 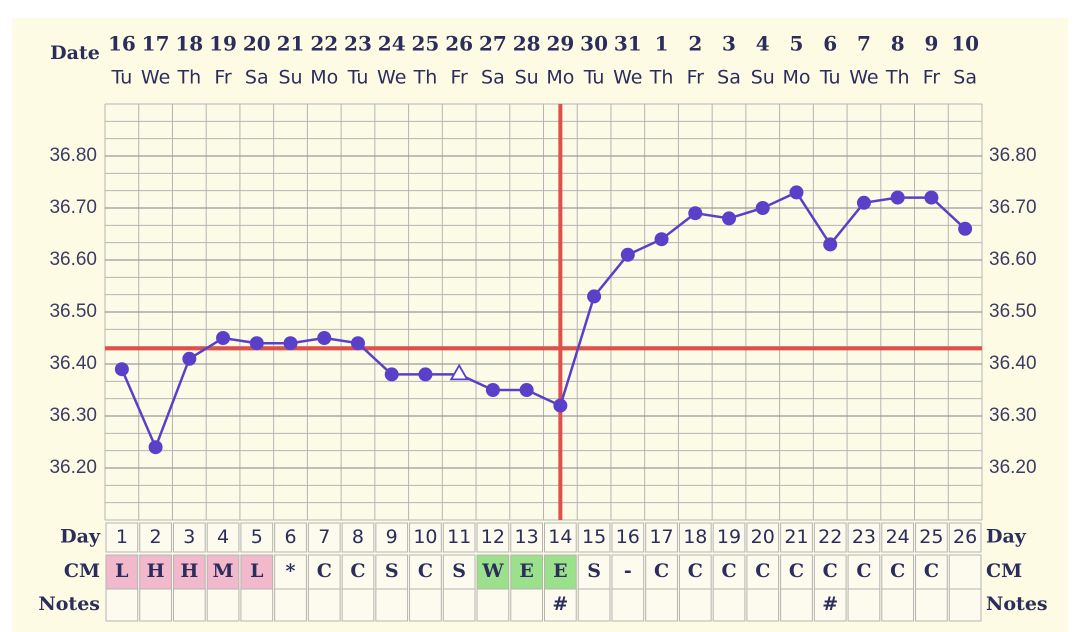 What do you see at coordinates (1013, 363) in the screenshot?
I see `y-tick-label-right: 36.40` at bounding box center [1013, 363].